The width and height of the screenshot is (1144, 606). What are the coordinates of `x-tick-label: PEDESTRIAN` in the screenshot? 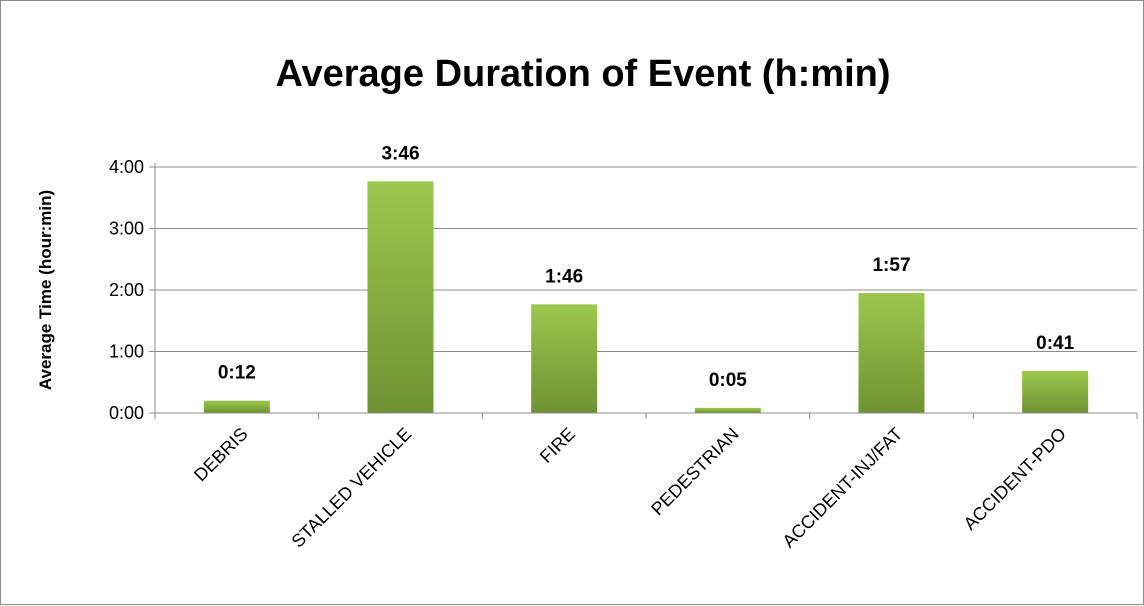 It's located at (694, 471).